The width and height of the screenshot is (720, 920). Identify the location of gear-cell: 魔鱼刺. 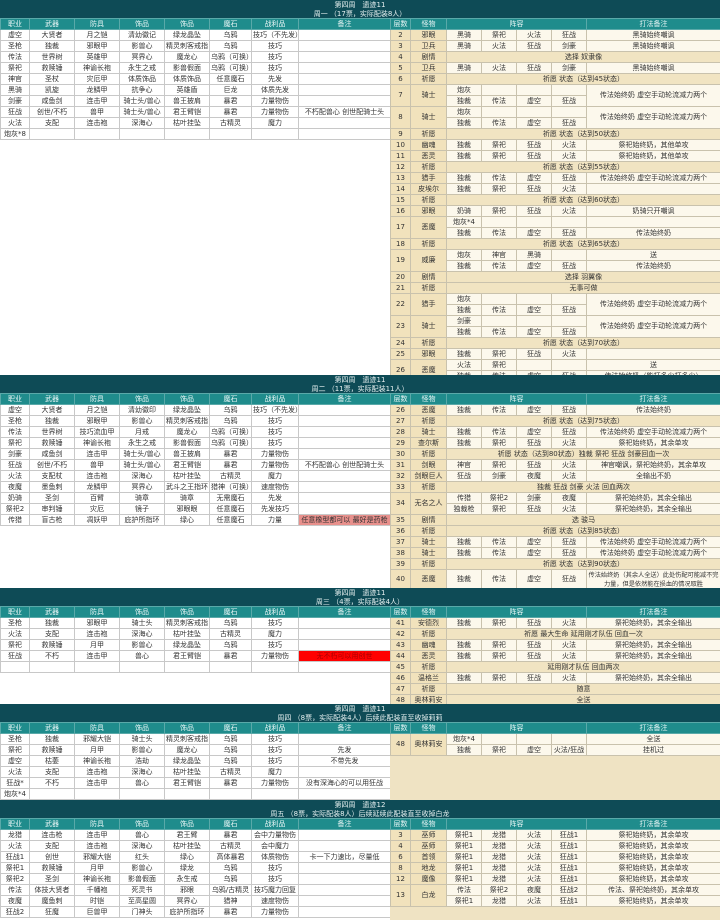
(52, 901).